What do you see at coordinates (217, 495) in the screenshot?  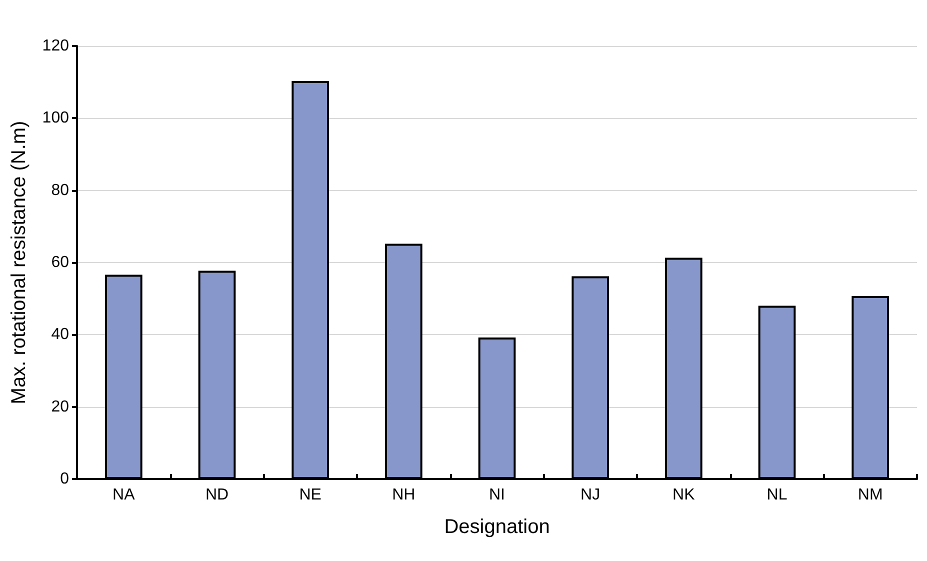 I see `x-tick-label: ND` at bounding box center [217, 495].